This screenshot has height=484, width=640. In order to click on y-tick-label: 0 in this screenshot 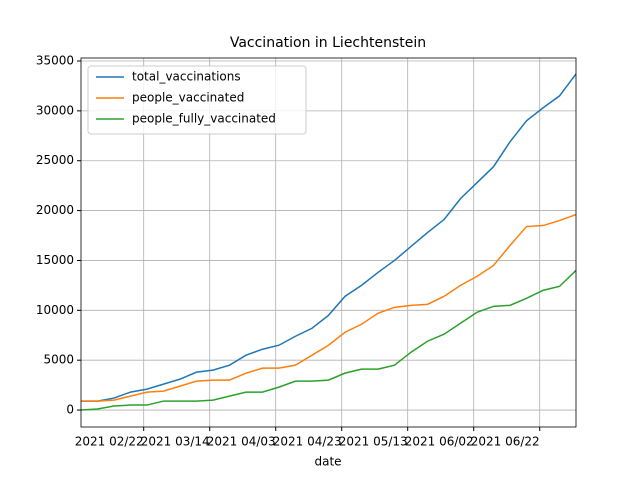, I will do `click(70, 410)`.